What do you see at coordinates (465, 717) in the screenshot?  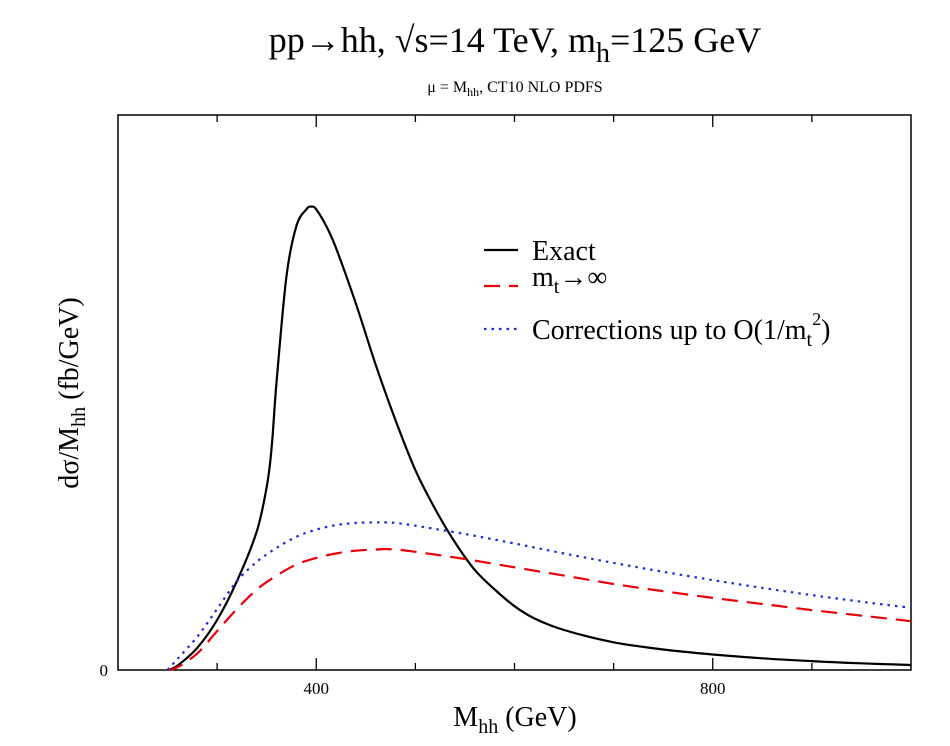 I see `x-axis-label-main: M` at bounding box center [465, 717].